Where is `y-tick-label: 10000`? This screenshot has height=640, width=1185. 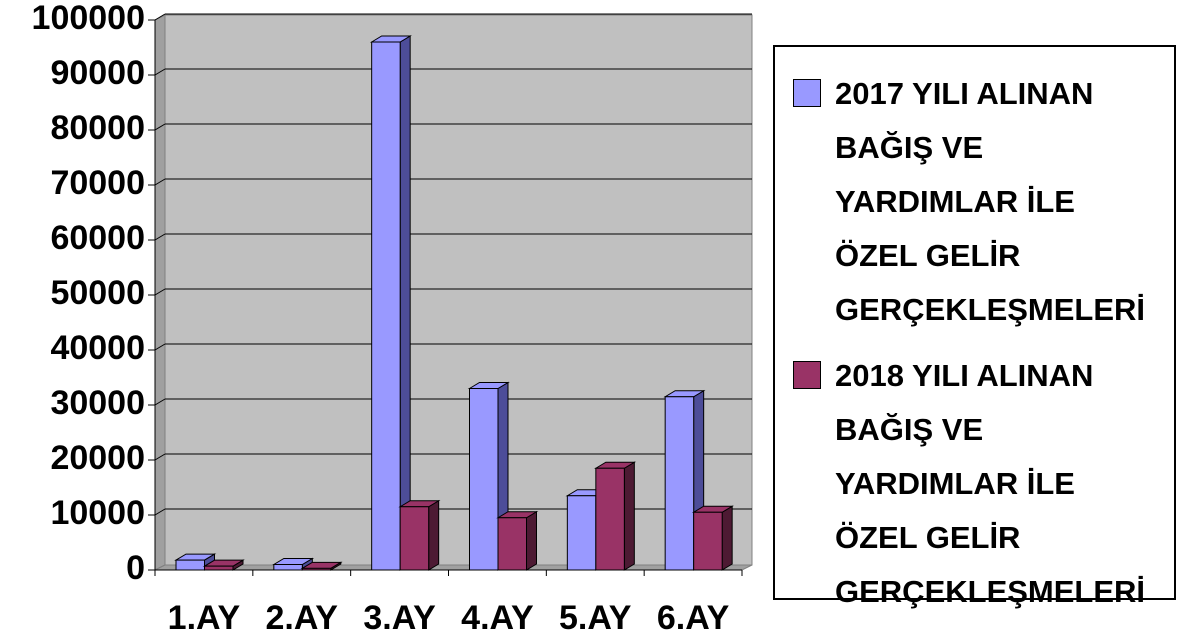
y-tick-label: 10000 is located at coordinates (97, 513).